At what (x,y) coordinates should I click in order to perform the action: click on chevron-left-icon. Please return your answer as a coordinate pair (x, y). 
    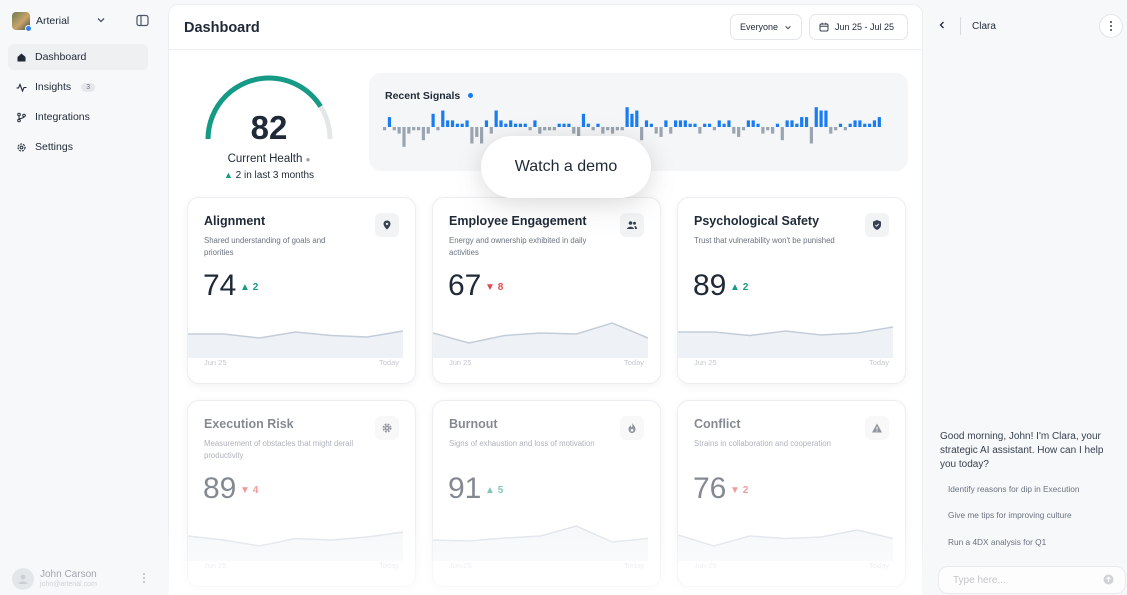
    Looking at the image, I should click on (942, 25).